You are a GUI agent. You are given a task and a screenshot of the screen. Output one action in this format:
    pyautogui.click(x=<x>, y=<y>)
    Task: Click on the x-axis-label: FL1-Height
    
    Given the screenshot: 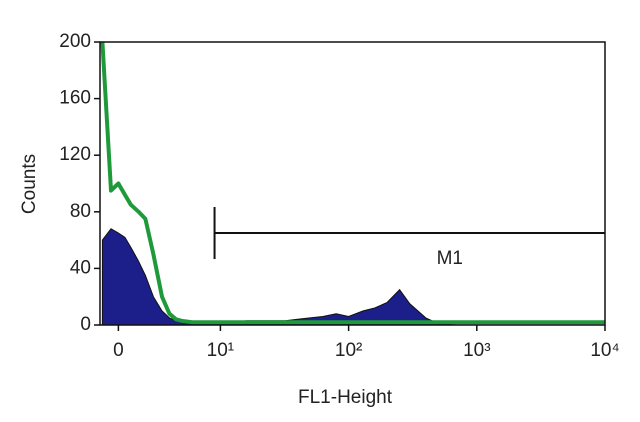 What is the action you would take?
    pyautogui.click(x=345, y=397)
    